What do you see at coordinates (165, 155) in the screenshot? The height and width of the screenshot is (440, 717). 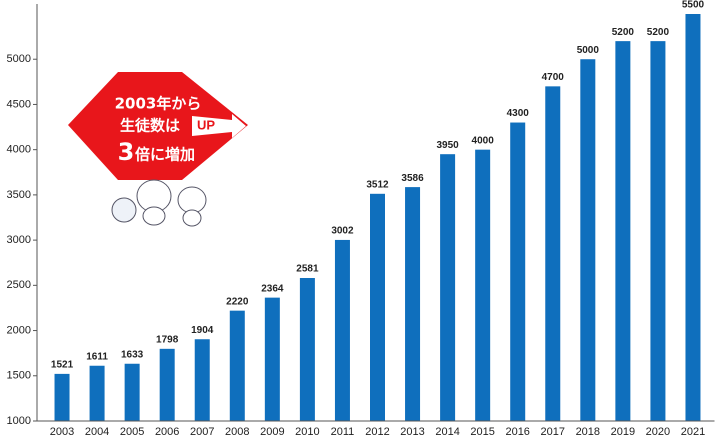 I see `callout-line: 倍に増加` at bounding box center [165, 155].